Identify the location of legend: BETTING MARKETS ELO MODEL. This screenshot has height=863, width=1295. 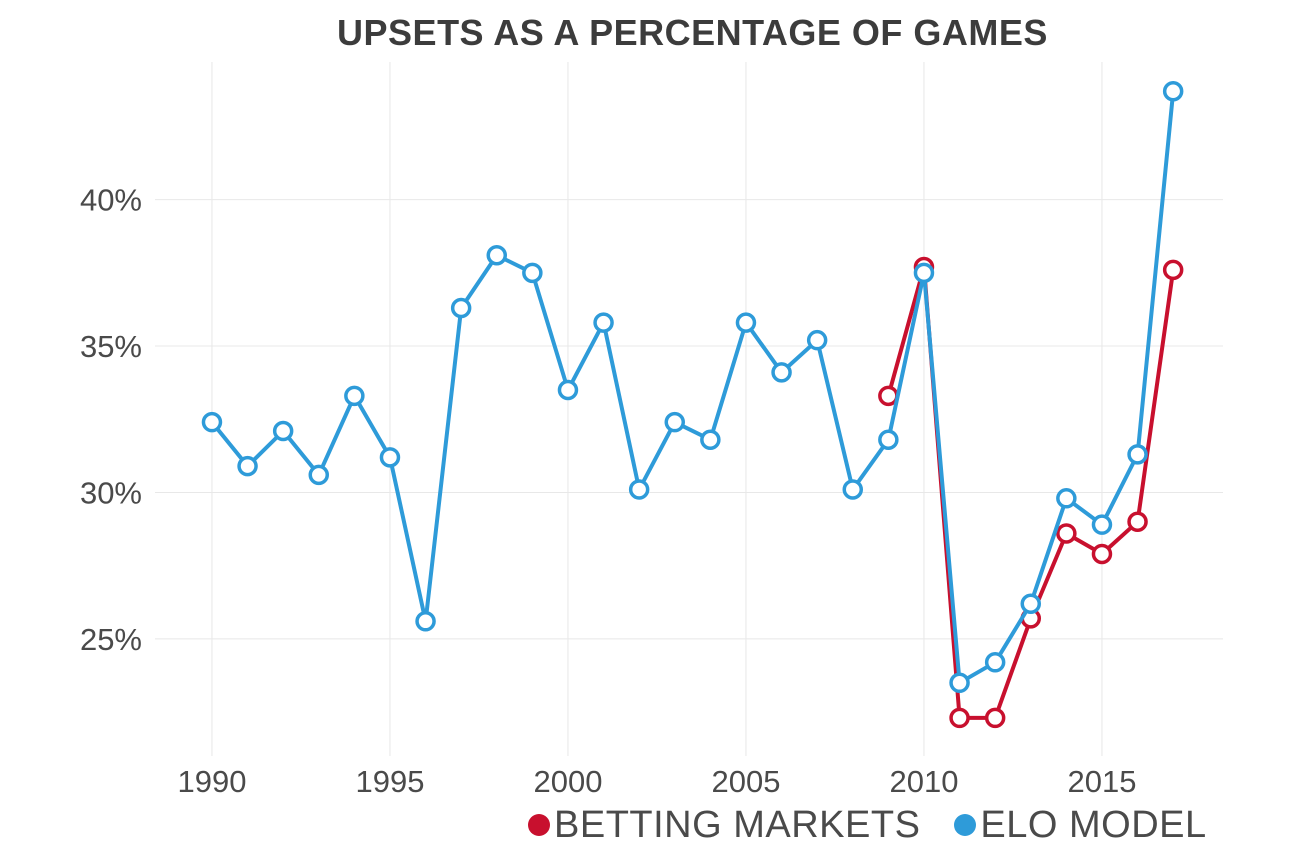
(867, 825).